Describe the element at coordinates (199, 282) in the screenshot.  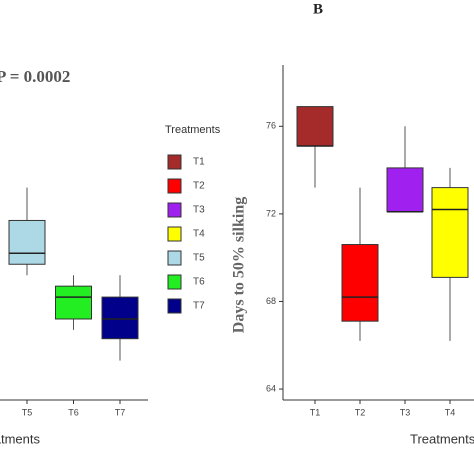
I see `legend-label: T6` at that location.